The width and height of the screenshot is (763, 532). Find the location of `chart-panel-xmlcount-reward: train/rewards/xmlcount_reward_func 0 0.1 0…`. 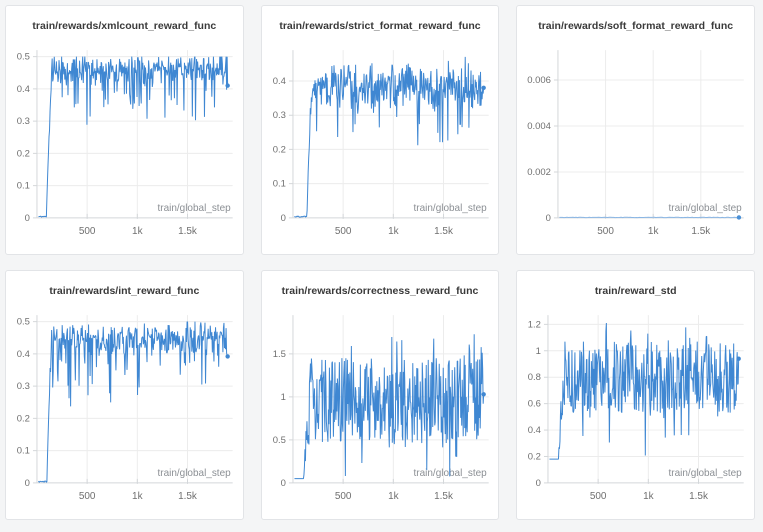

chart-panel-xmlcount-reward: train/rewards/xmlcount_reward_func 0 0.1 0… is located at coordinates (124, 130).